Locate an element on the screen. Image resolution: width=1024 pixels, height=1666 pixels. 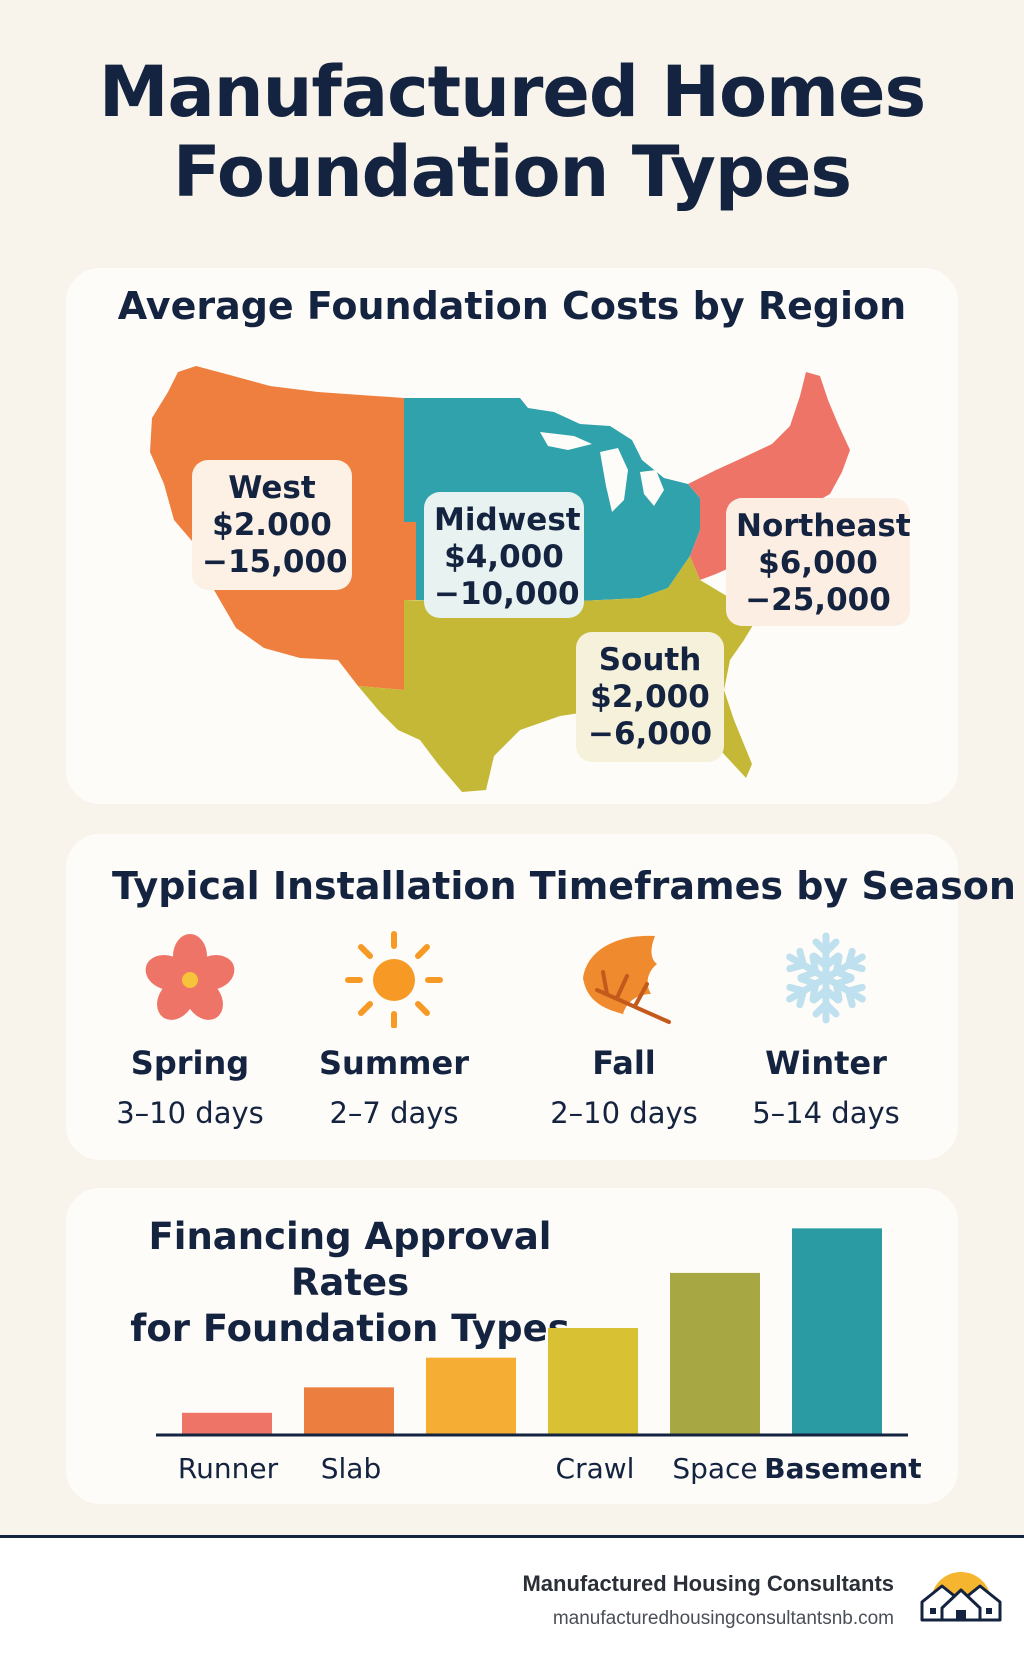
bar-crawl is located at coordinates (593, 1381).